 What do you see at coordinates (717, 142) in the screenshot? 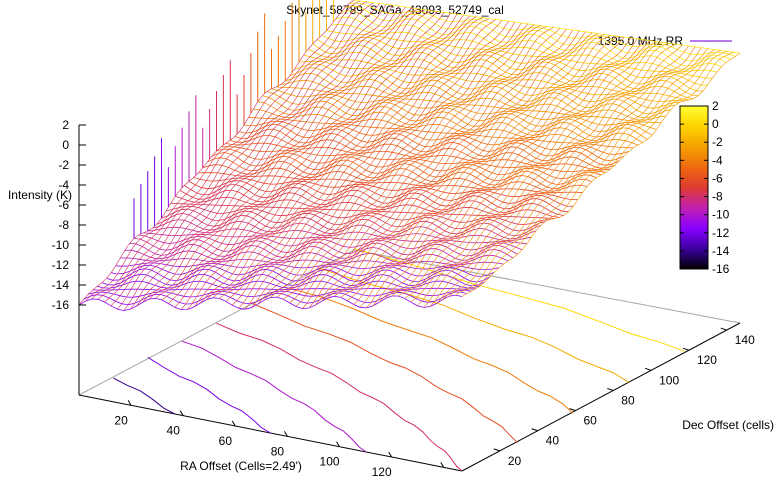
I see `colorbar-tick-label: -2` at bounding box center [717, 142].